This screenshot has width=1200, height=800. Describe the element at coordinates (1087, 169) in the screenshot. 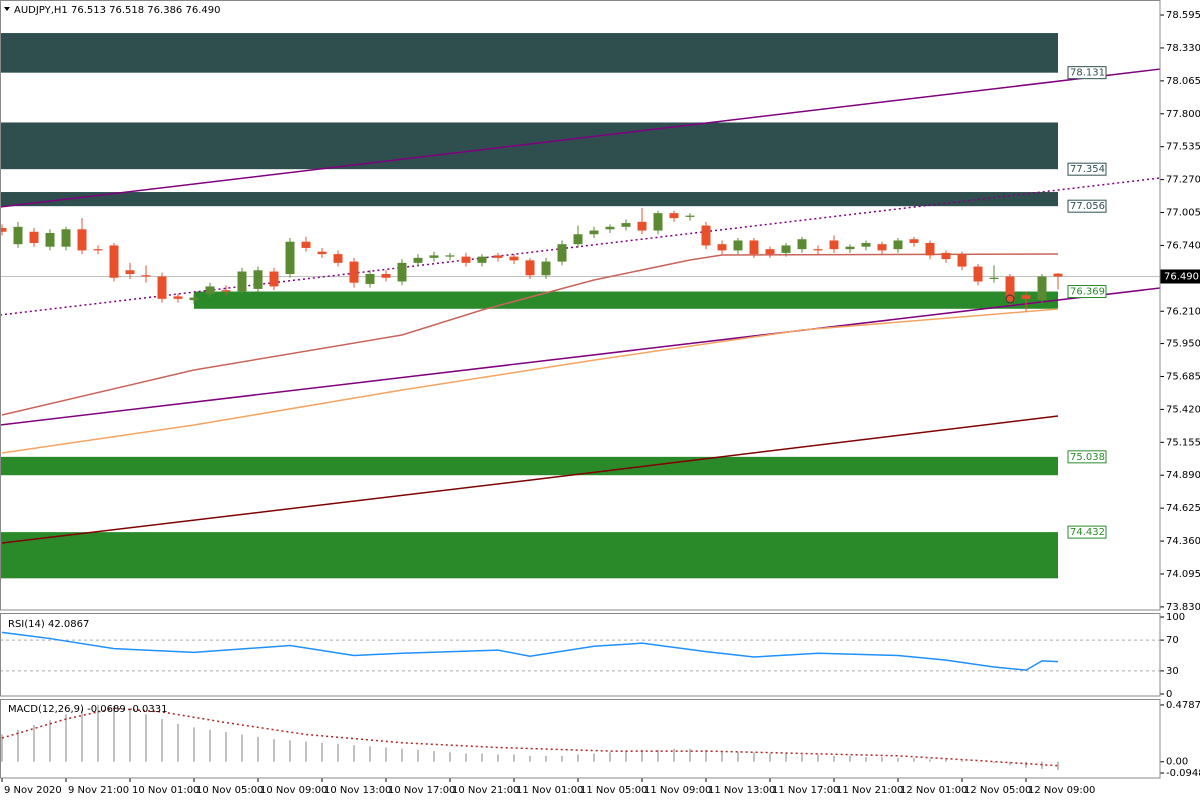

I see `zone-label: 77.354` at that location.